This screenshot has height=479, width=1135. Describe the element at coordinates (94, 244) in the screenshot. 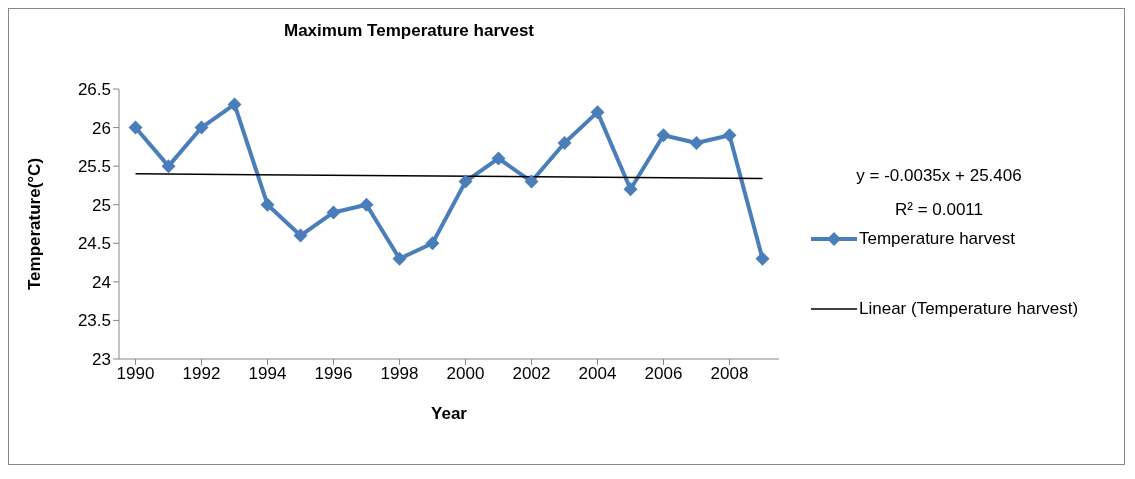

I see `y-tick-label: 24.5` at that location.